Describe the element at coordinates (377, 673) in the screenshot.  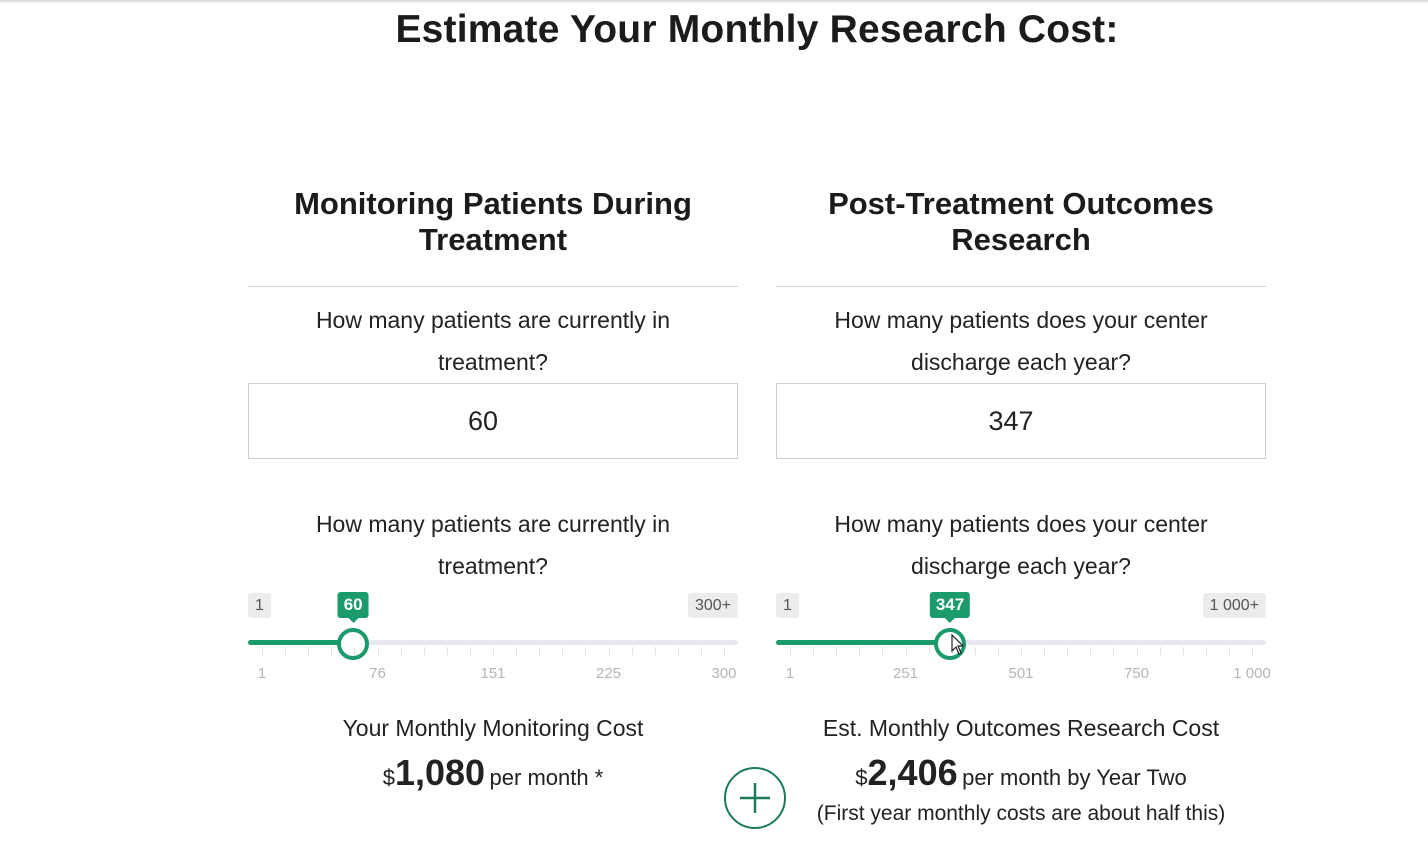
I see `slider-scale-label: 76` at that location.